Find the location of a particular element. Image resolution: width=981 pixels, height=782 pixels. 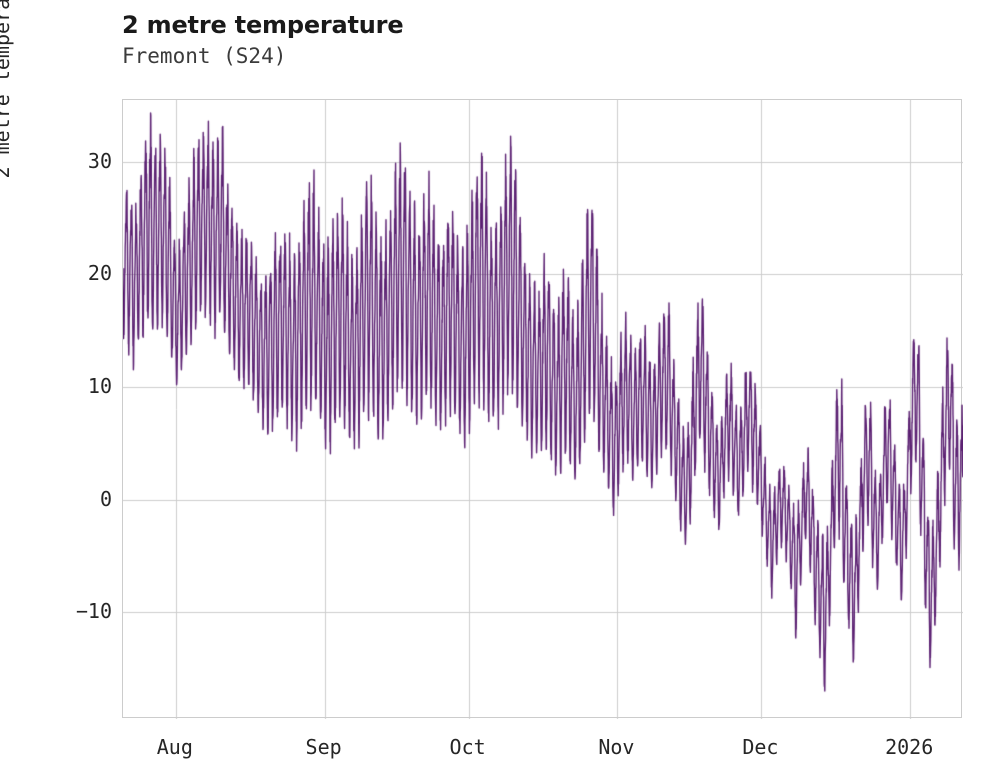

y-axis-title: 2 metre temperature [C] is located at coordinates (7, 89).